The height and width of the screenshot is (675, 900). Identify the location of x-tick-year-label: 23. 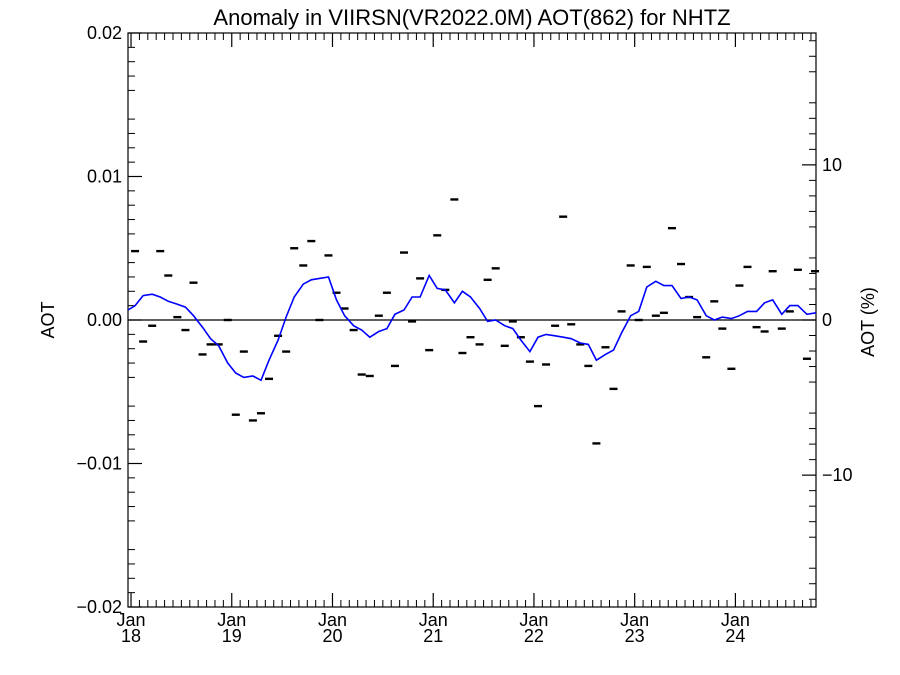
(635, 636).